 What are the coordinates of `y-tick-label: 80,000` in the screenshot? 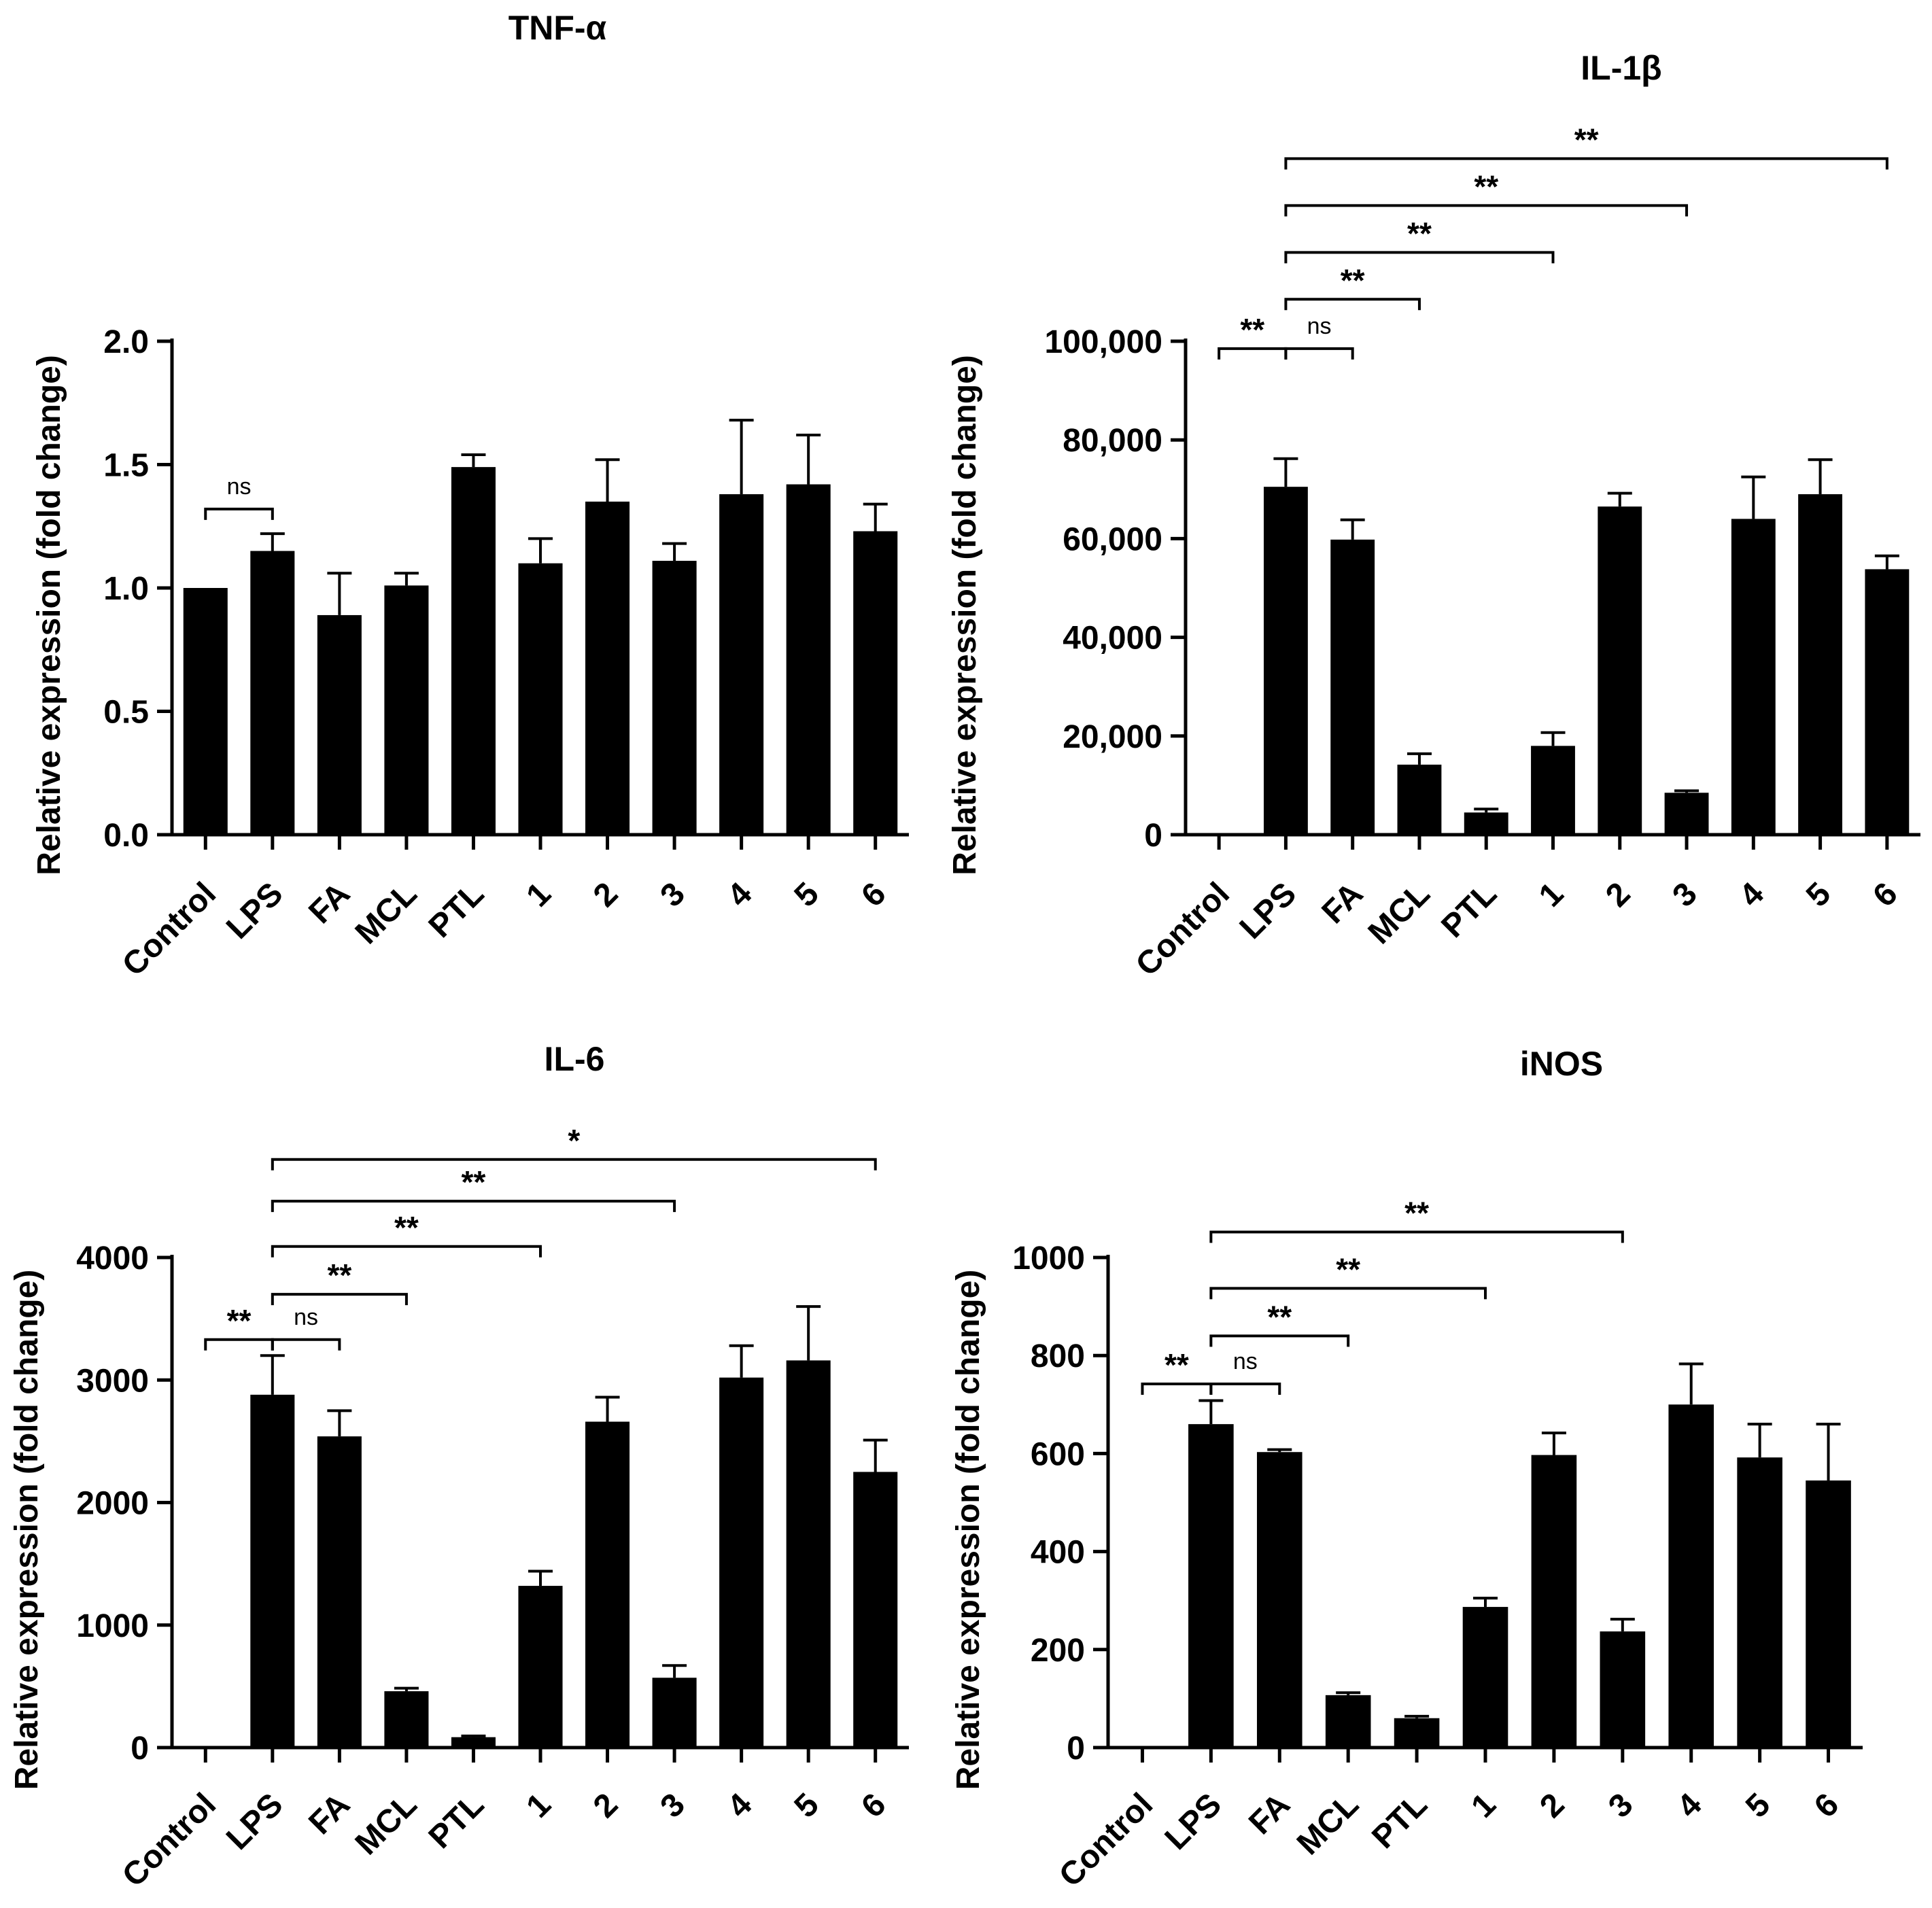 It's located at (1112, 441).